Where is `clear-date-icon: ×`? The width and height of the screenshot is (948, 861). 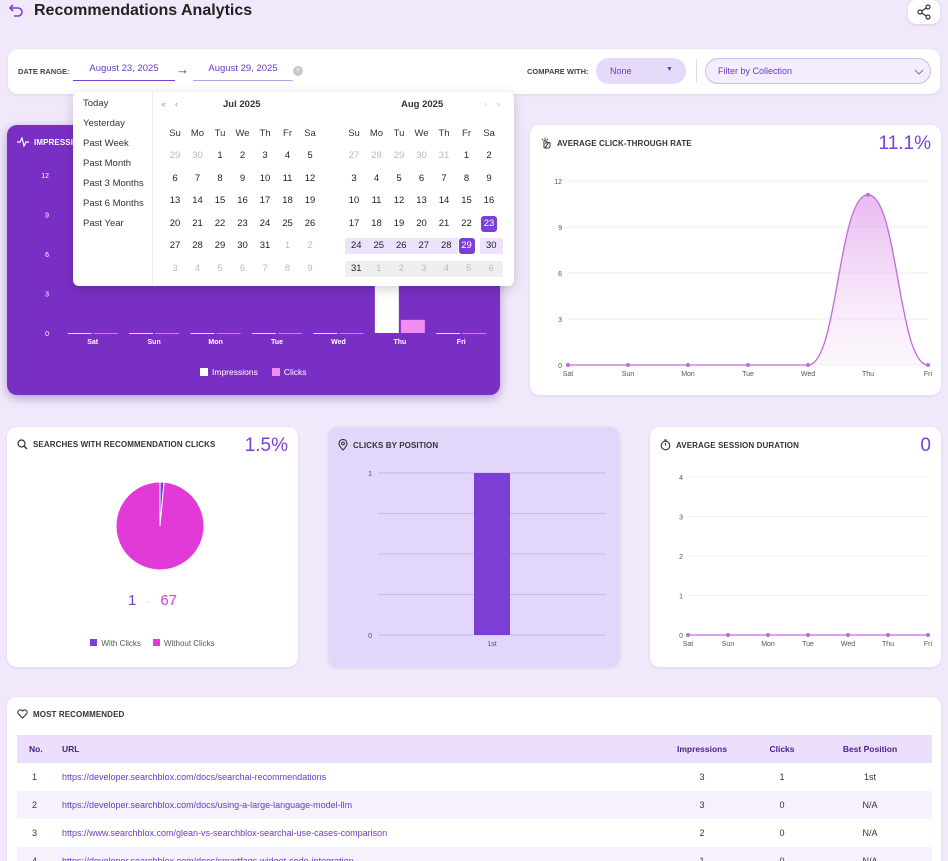
clear-date-icon: × is located at coordinates (298, 71).